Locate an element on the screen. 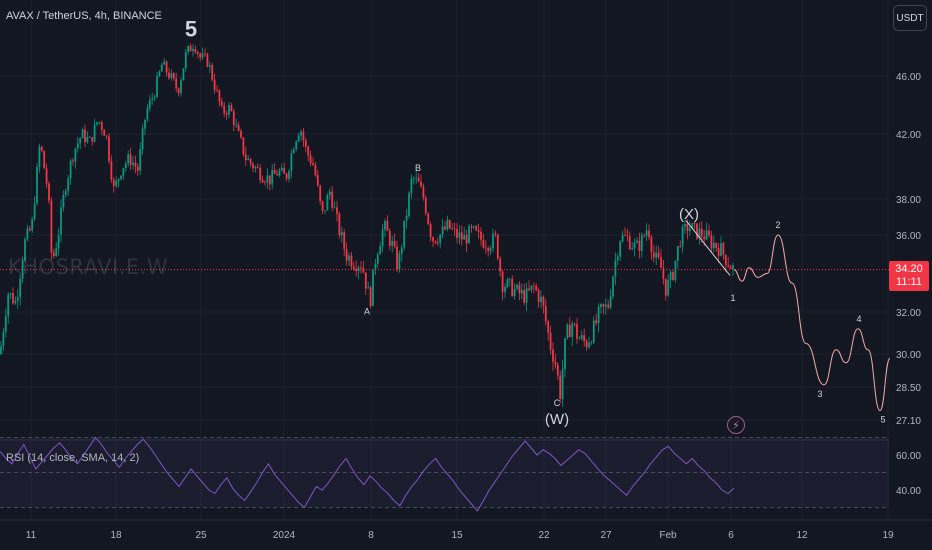 Image resolution: width=932 pixels, height=550 pixels. lightning-icon: ⚡︎ is located at coordinates (736, 425).